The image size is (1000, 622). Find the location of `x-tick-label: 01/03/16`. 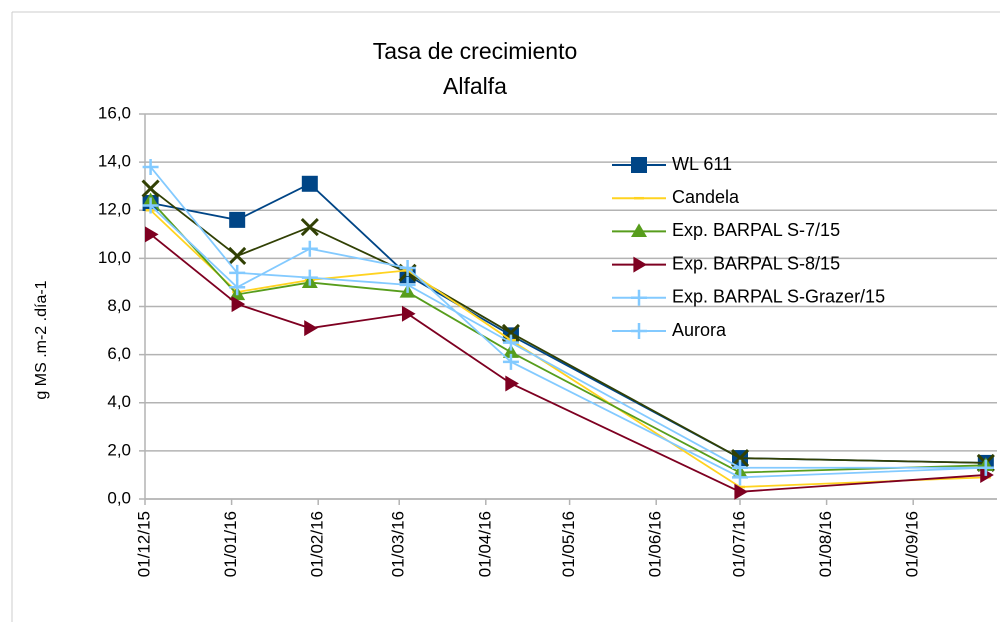

x-tick-label: 01/03/16 is located at coordinates (398, 544).